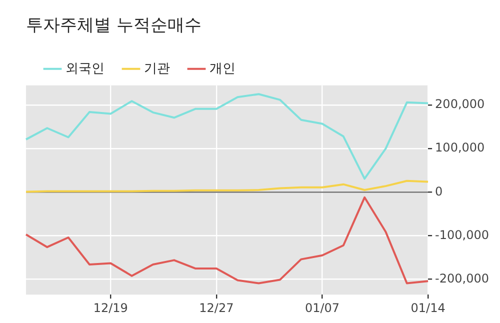 The image size is (500, 323). Describe the element at coordinates (85, 68) in the screenshot. I see `legend-label: 외국인` at that location.